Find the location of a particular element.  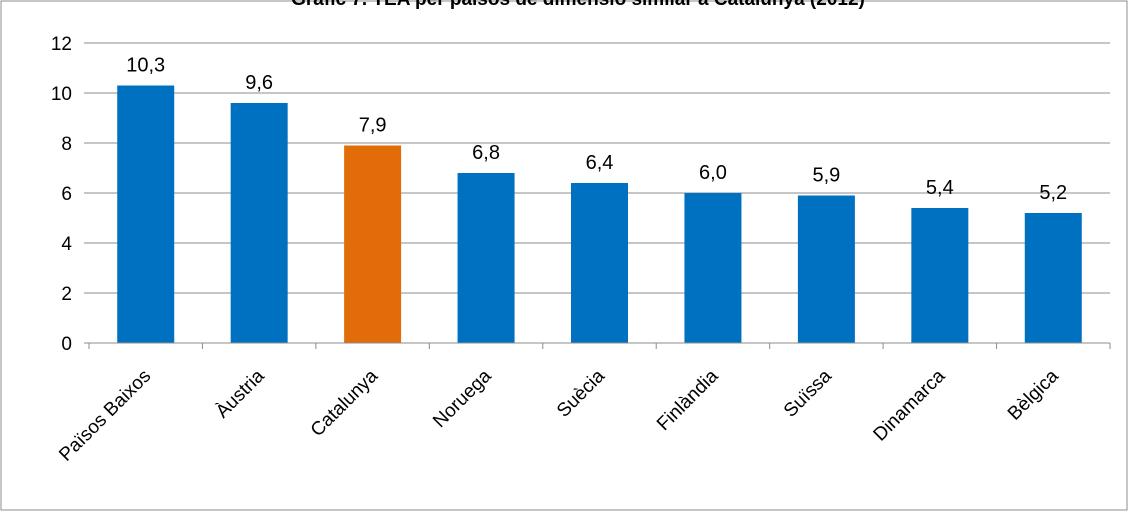

x-tick-label-2: Àustria is located at coordinates (240, 393).